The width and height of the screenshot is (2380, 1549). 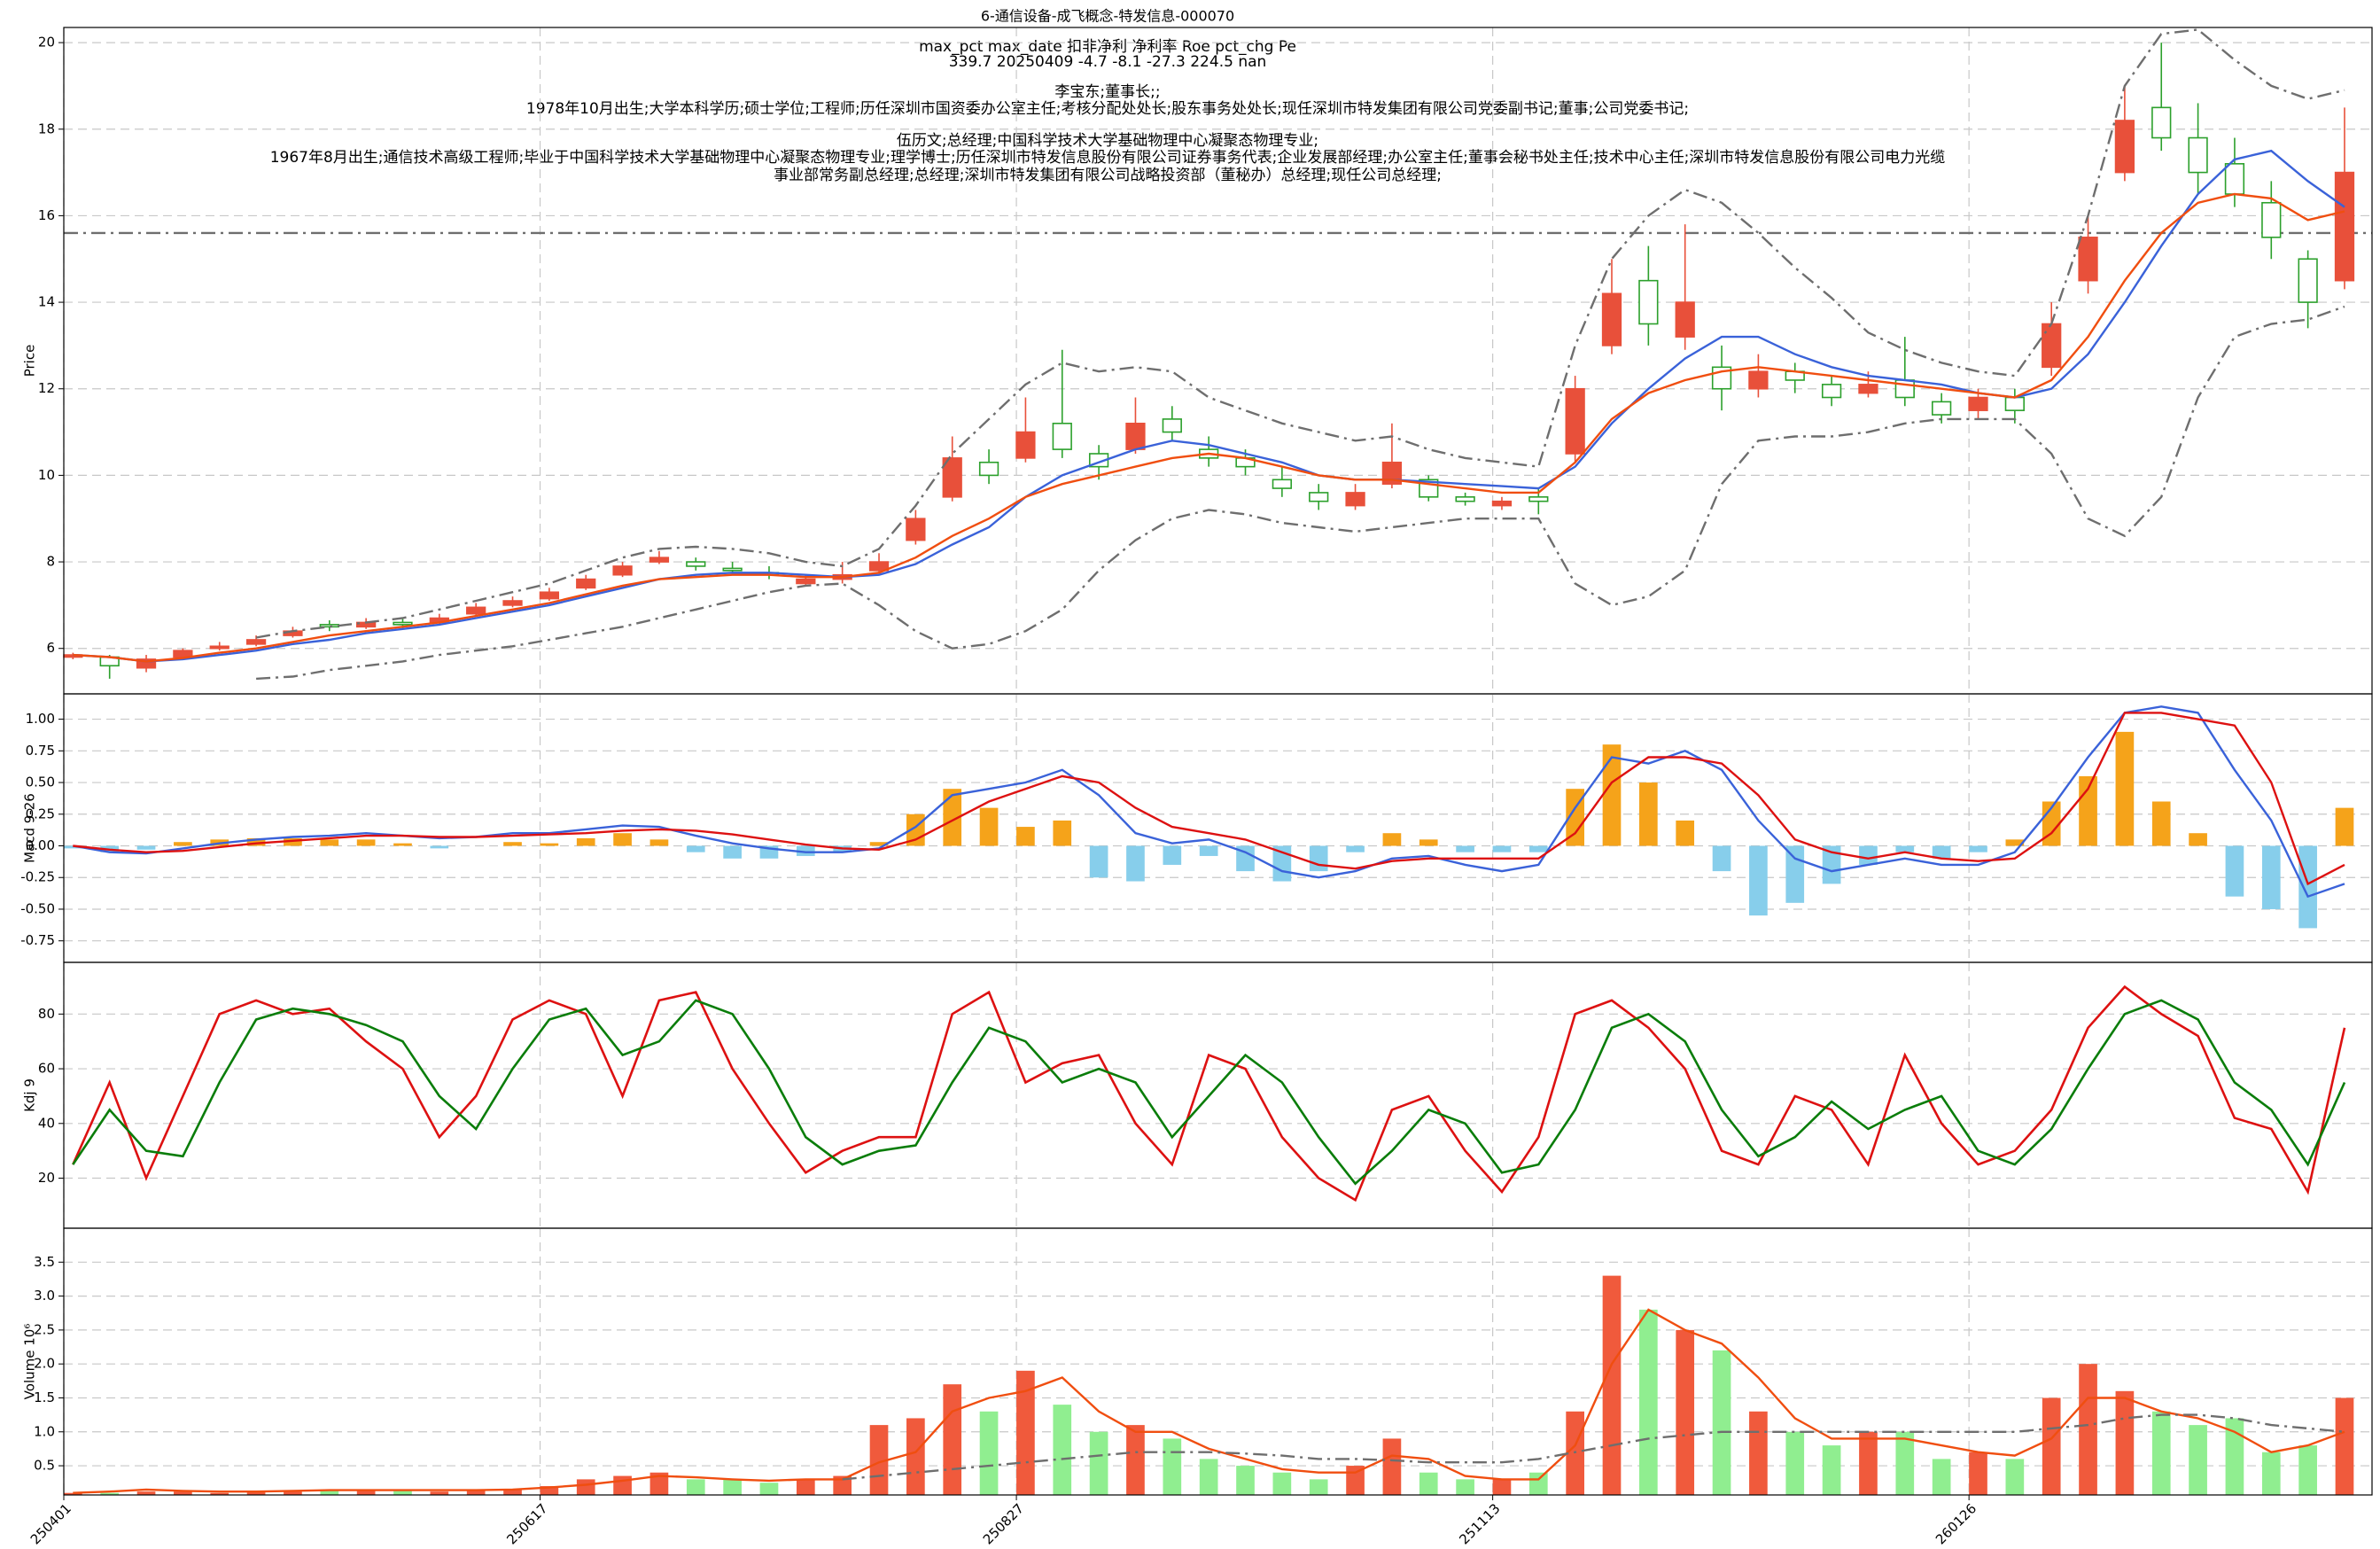 What do you see at coordinates (1107, 92) in the screenshot?
I see `annotation: 李宝东;董事长;;` at bounding box center [1107, 92].